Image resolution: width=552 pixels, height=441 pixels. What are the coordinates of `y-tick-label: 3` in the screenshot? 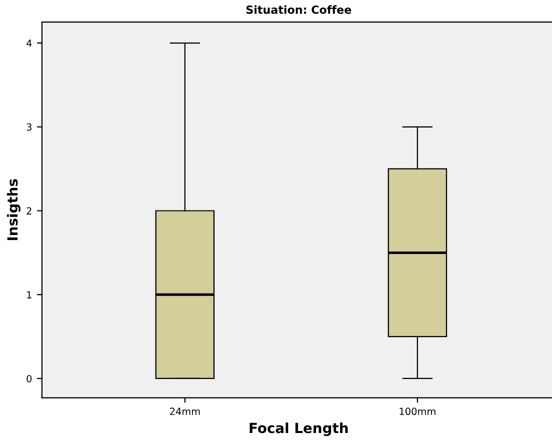 It's located at (29, 127).